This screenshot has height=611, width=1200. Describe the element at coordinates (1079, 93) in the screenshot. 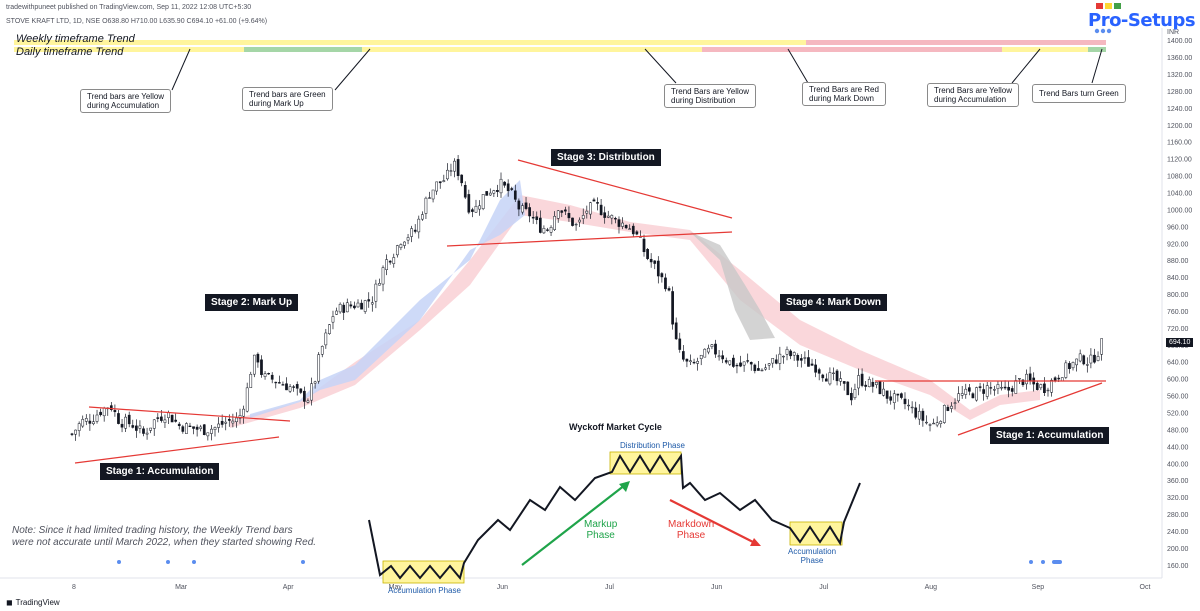

I see `callout-turn-green: Trend Bars turn Green` at that location.